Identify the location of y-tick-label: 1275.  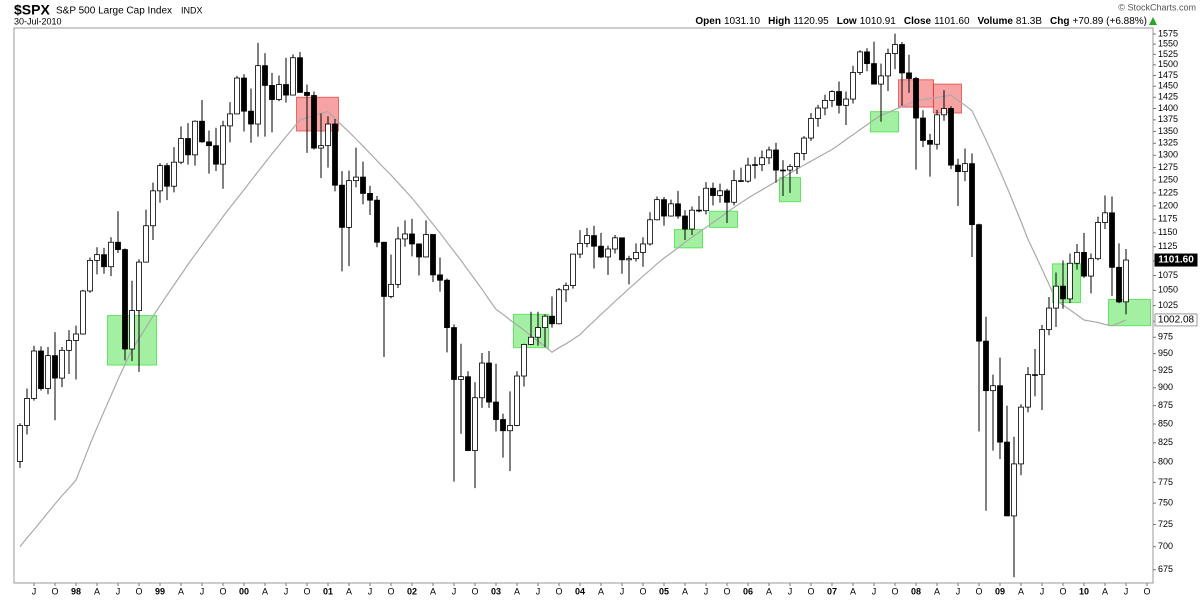
(1168, 167).